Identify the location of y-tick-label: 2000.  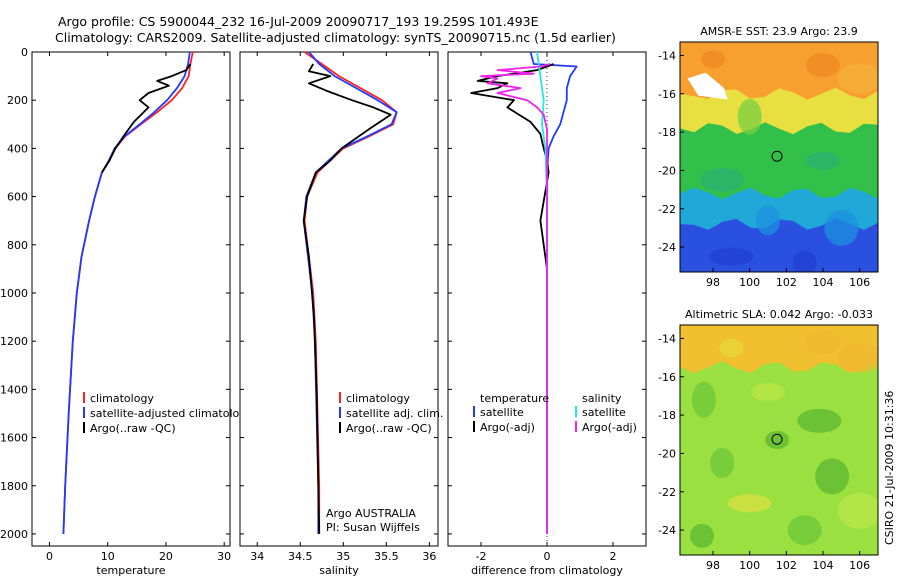
(14, 534).